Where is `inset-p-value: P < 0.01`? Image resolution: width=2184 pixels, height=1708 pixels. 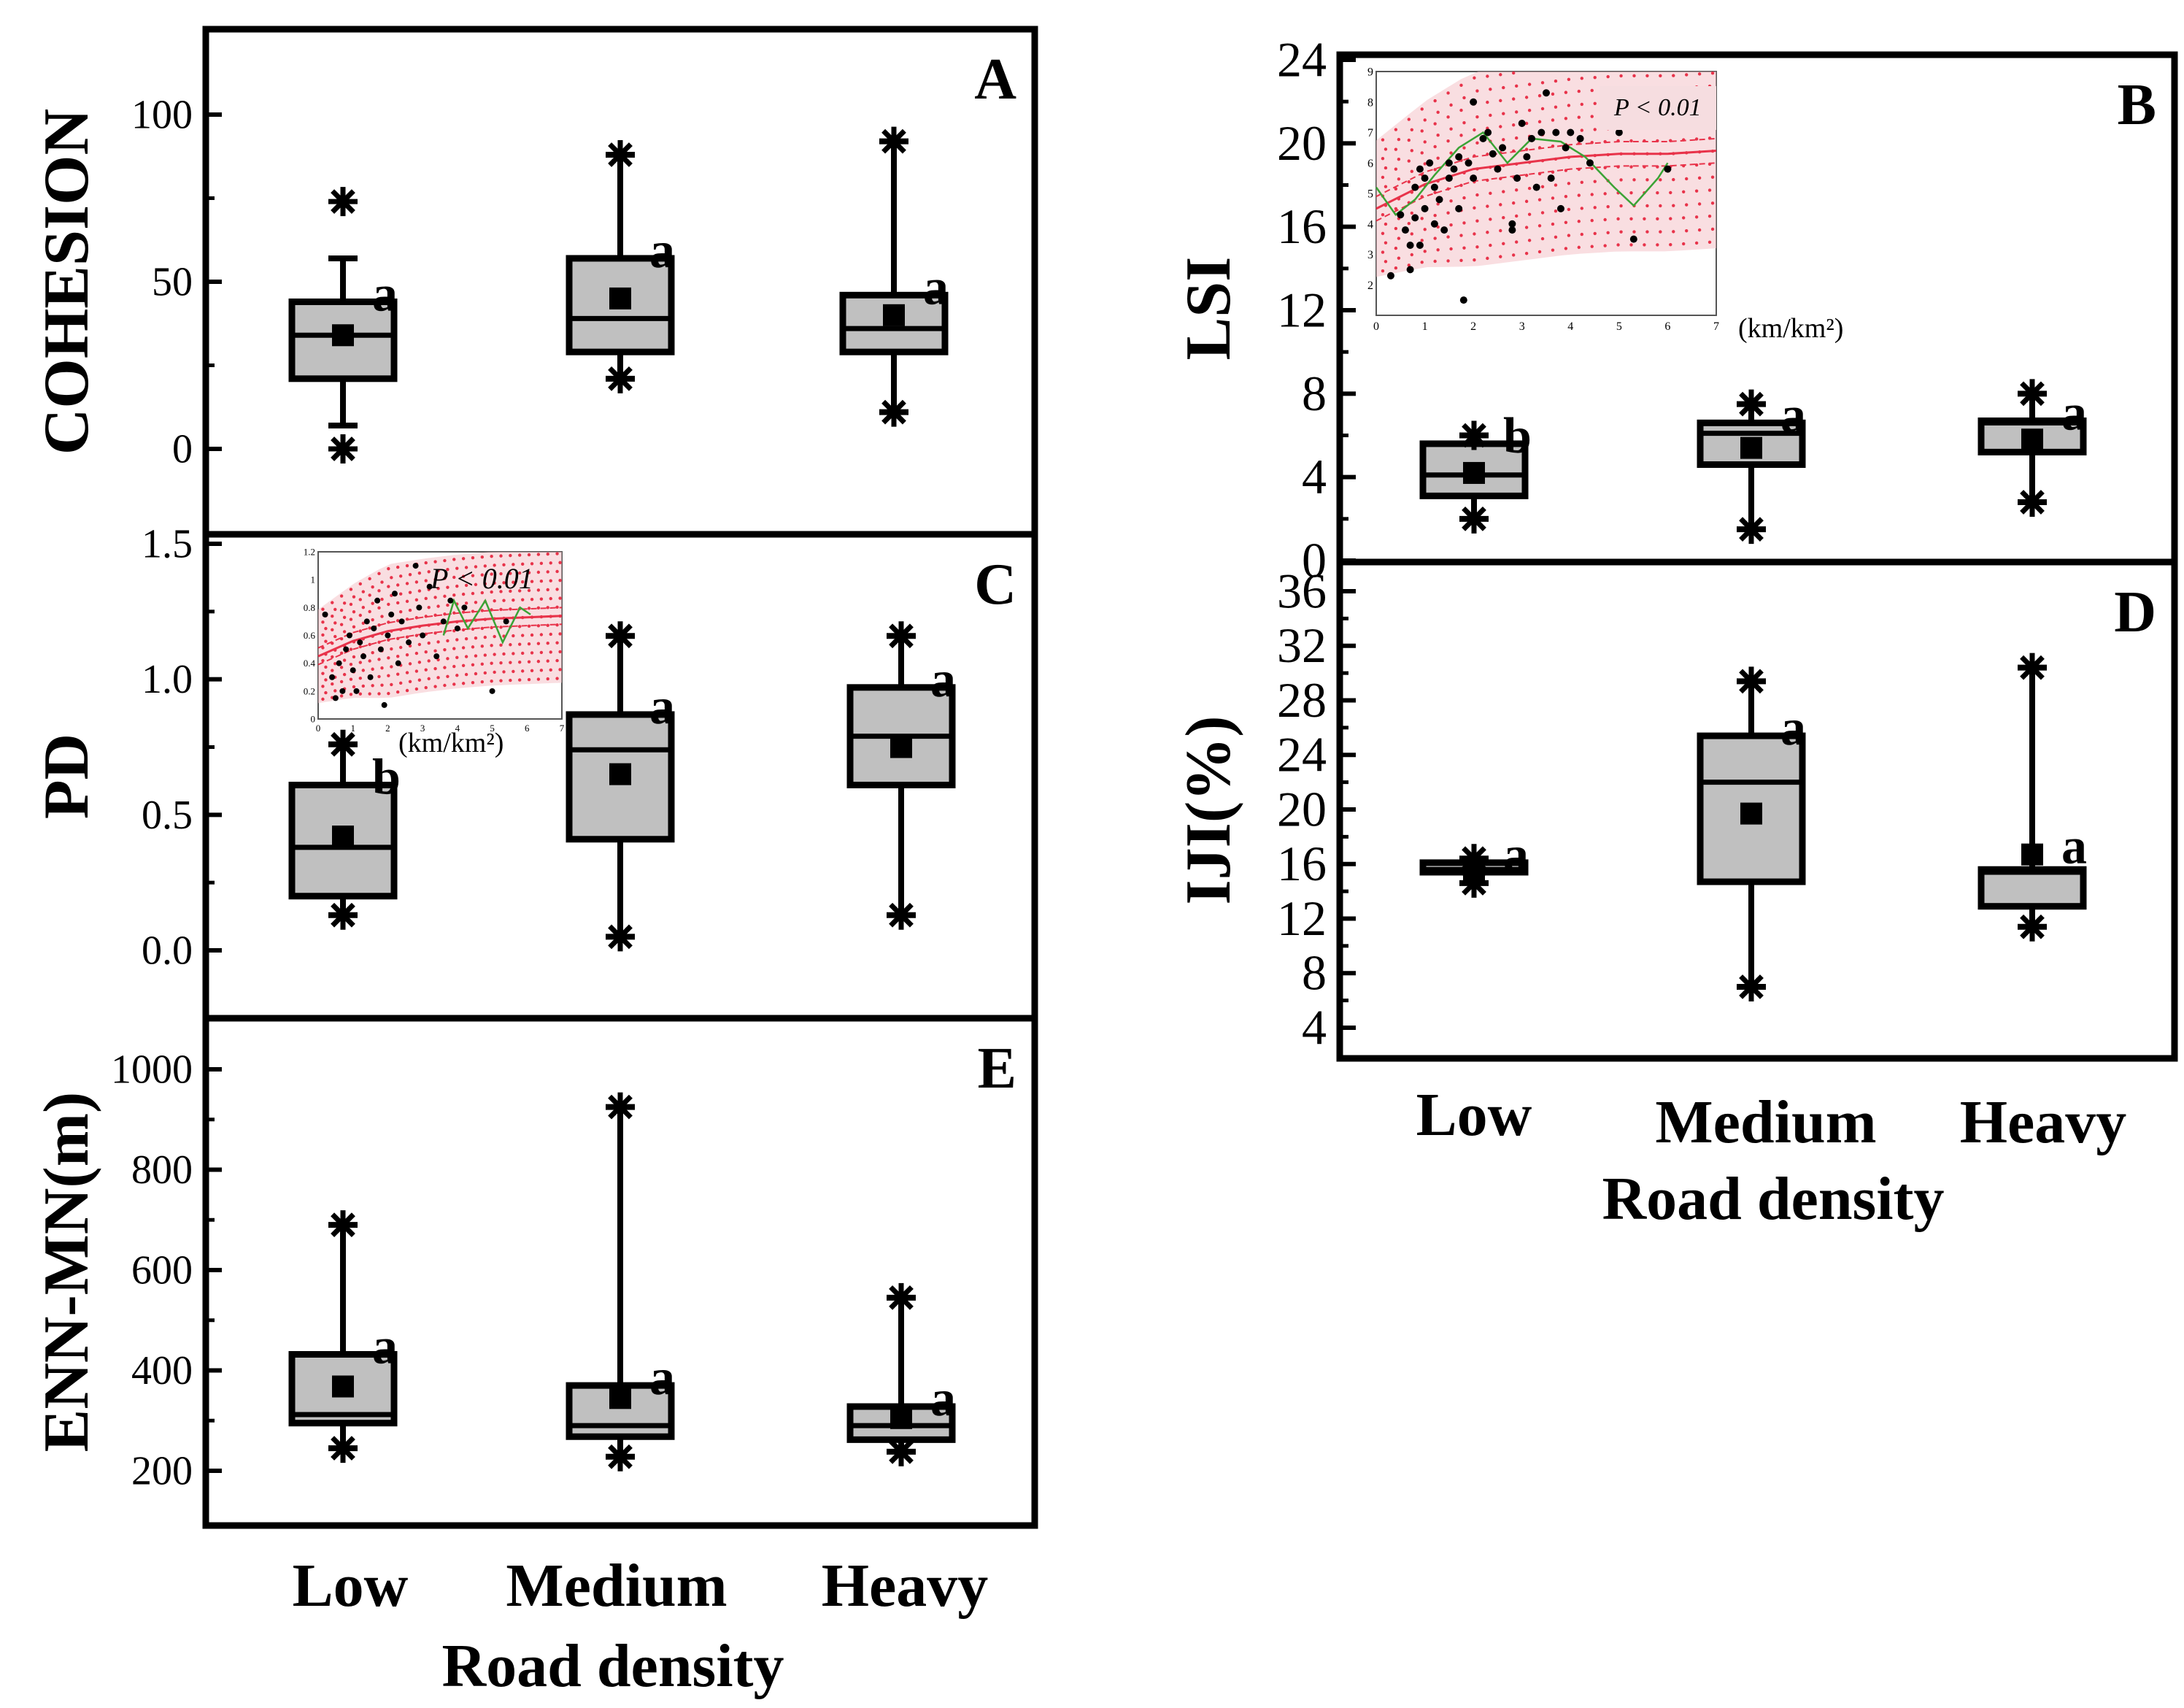 inset-p-value: P < 0.01 is located at coordinates (1657, 107).